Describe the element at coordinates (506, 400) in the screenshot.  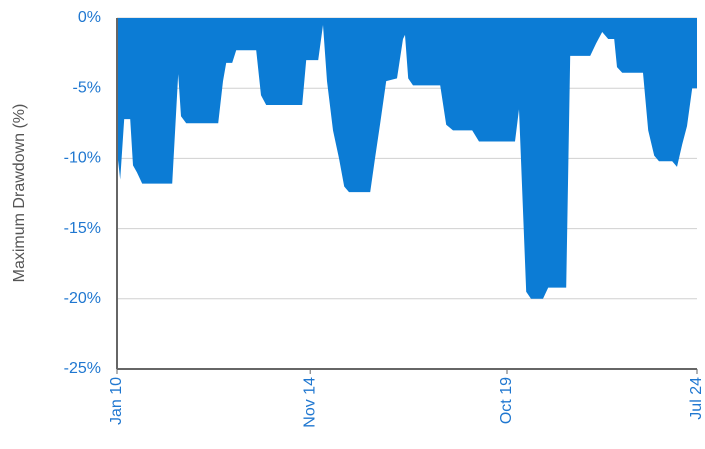
I see `x-tick-label: Oct 19` at that location.